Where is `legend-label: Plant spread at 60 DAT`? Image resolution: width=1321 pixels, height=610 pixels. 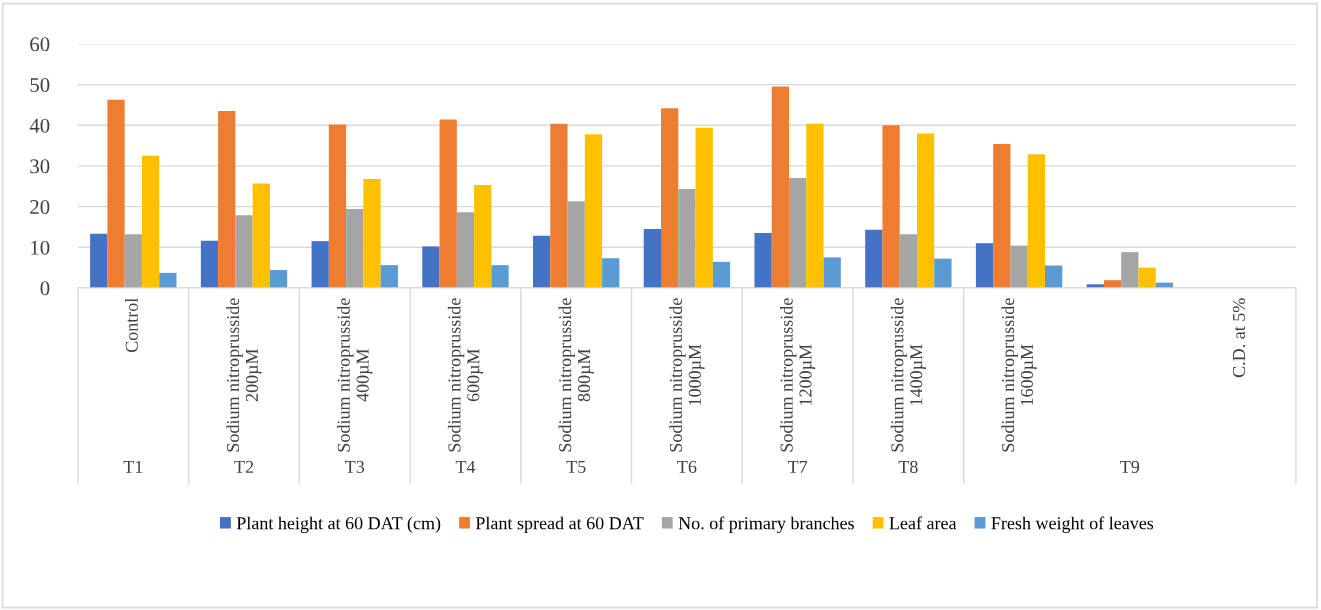
legend-label: Plant spread at 60 DAT is located at coordinates (559, 525).